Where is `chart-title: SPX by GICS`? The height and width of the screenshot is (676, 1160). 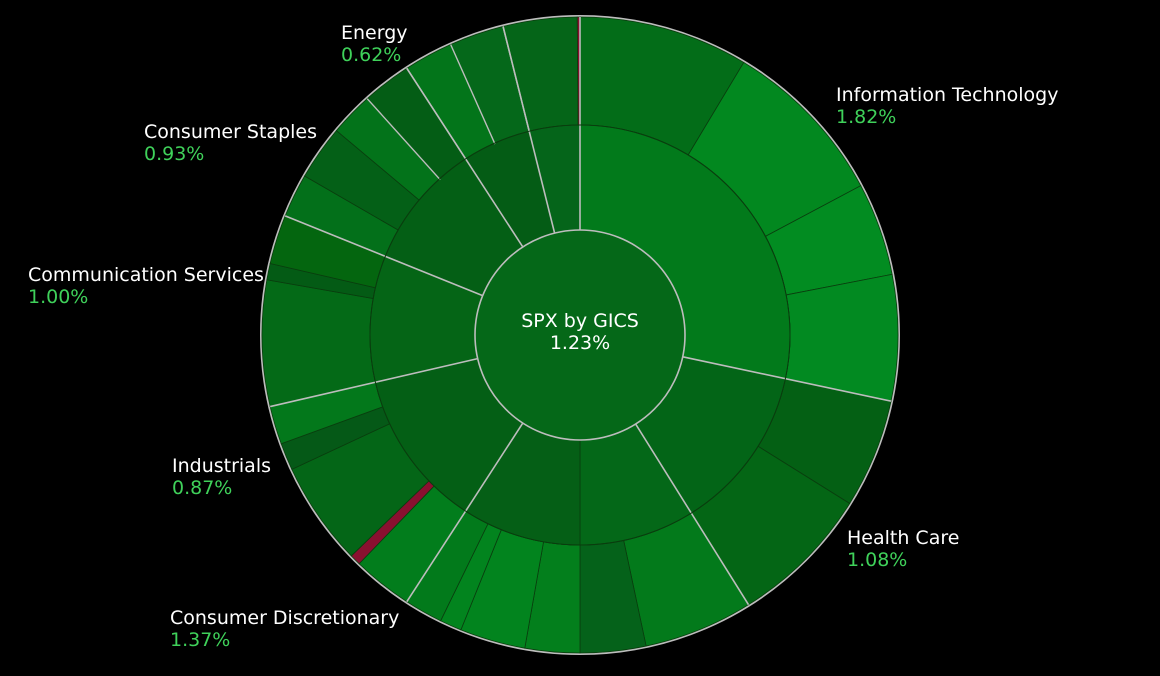
chart-title: SPX by GICS is located at coordinates (580, 321).